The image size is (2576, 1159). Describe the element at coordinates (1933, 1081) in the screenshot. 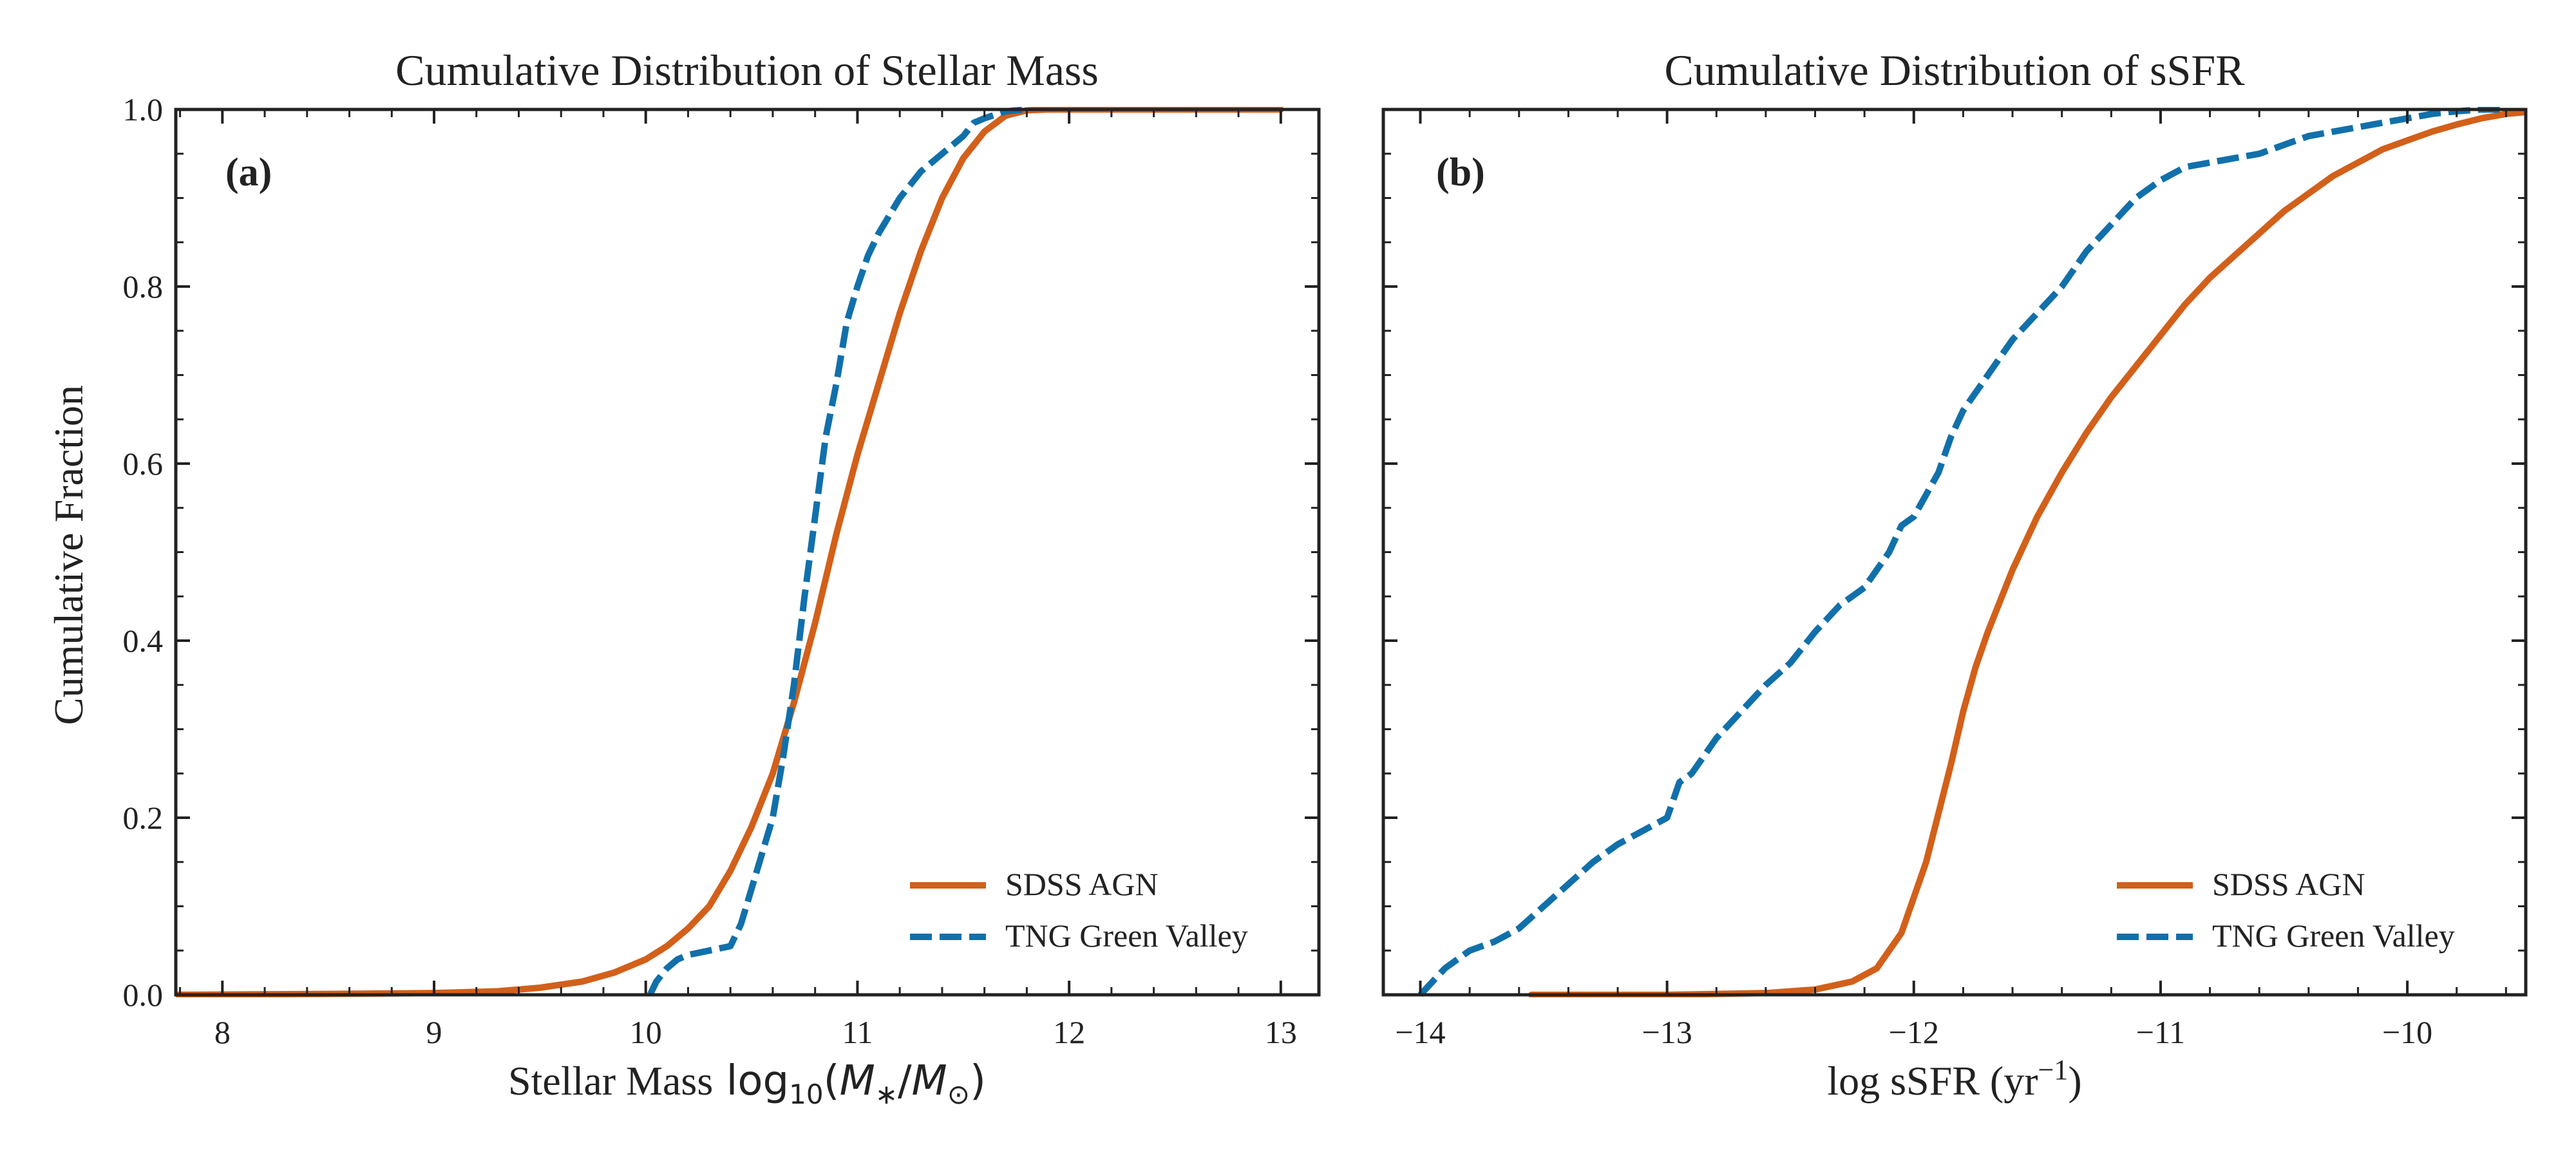

I see `panel-b-xlabel-text: log sSFR (yr` at that location.